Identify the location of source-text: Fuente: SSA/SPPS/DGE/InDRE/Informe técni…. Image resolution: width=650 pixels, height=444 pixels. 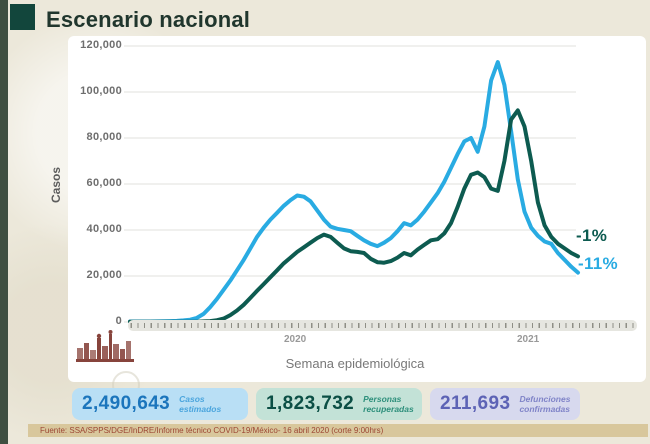
(212, 430).